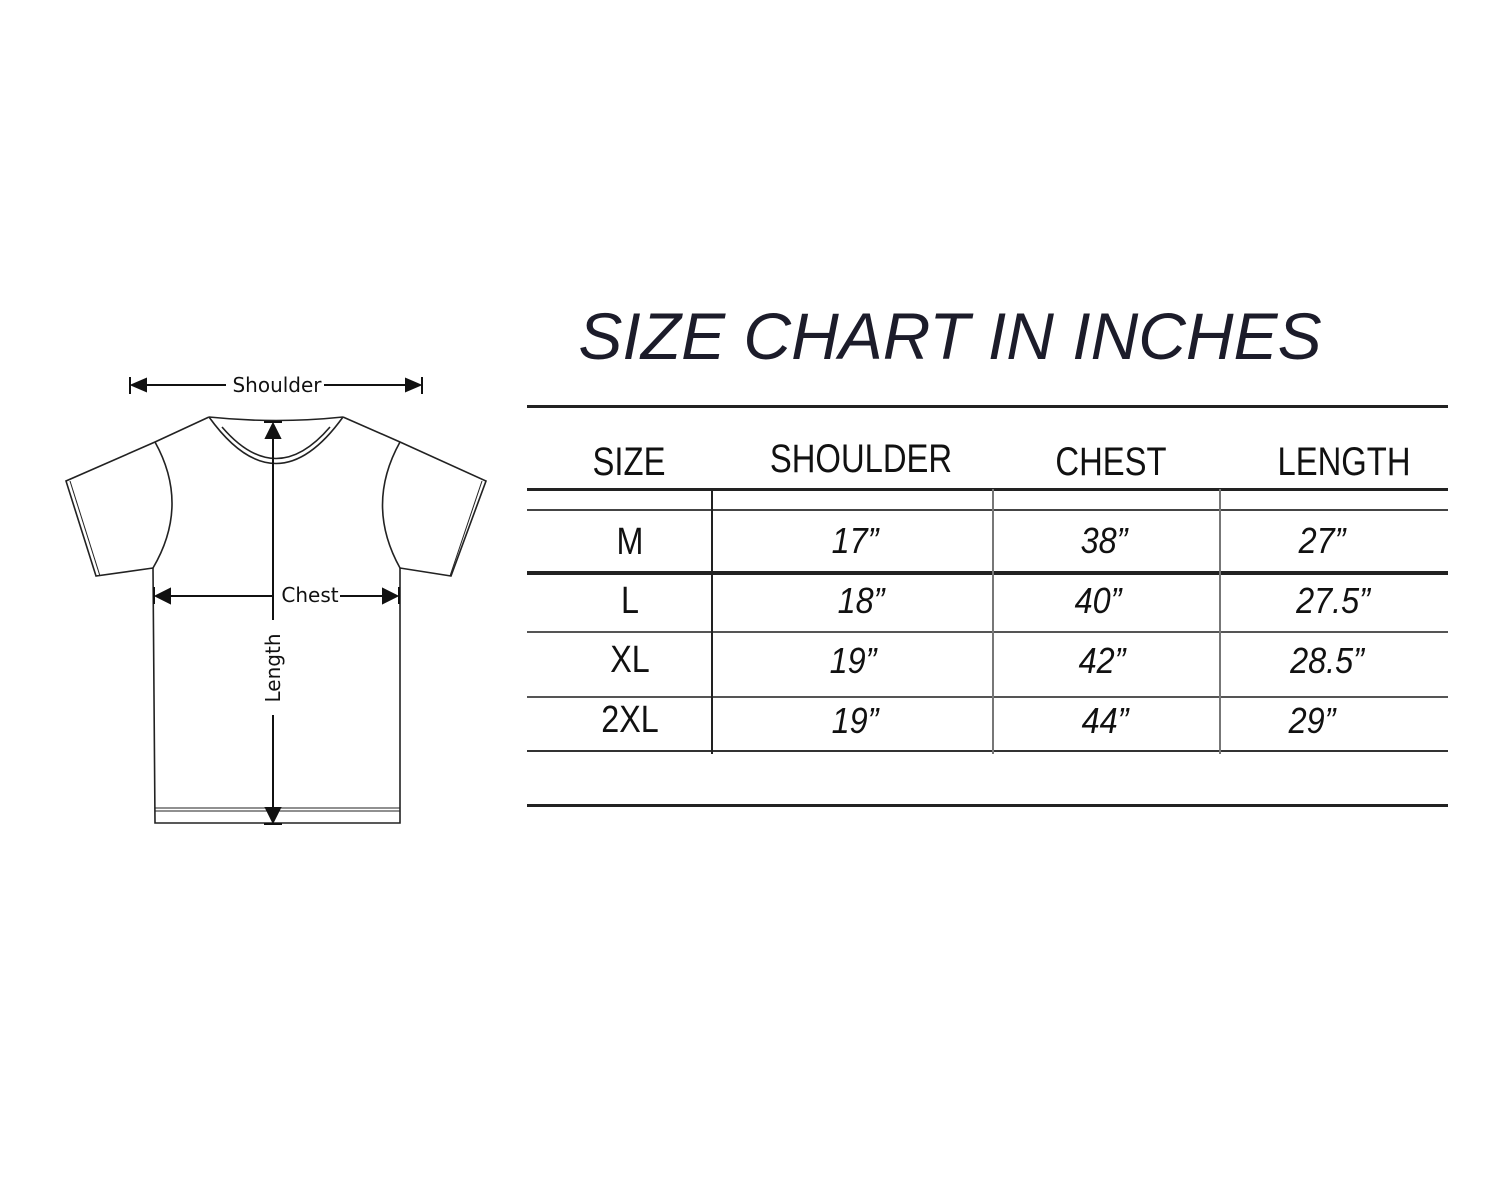 This screenshot has width=1500, height=1199. I want to click on chest-label: Chest, so click(309, 595).